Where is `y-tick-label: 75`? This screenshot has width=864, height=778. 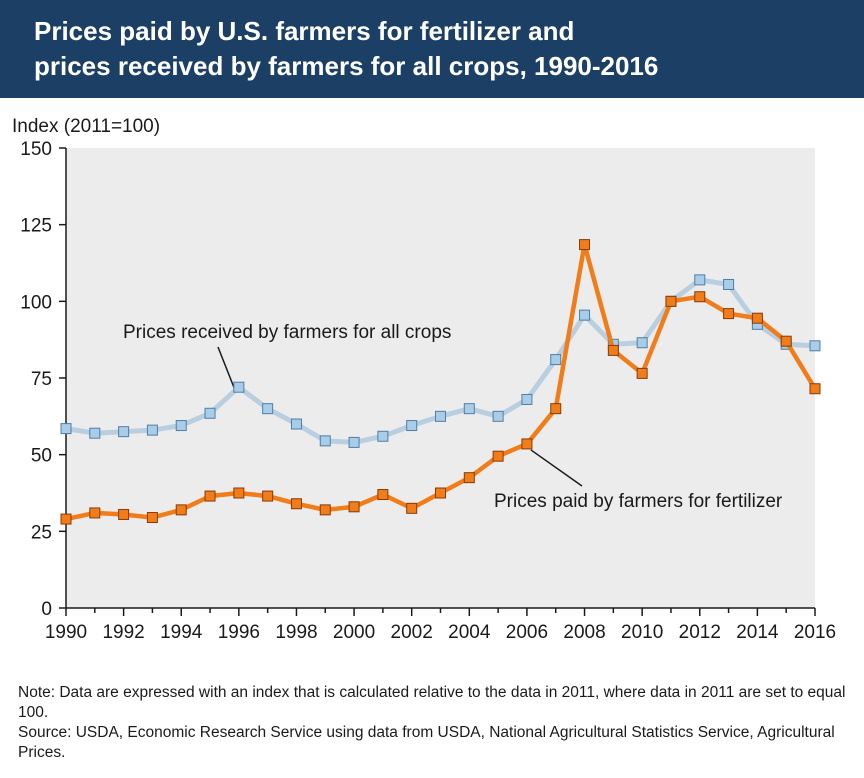 y-tick-label: 75 is located at coordinates (41, 379).